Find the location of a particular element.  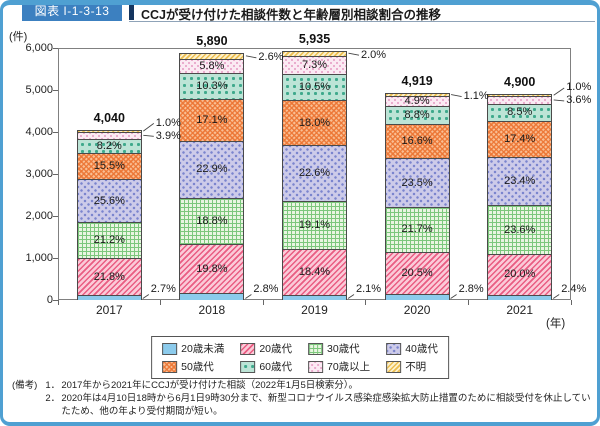

title-accent-bar is located at coordinates (131, 11).